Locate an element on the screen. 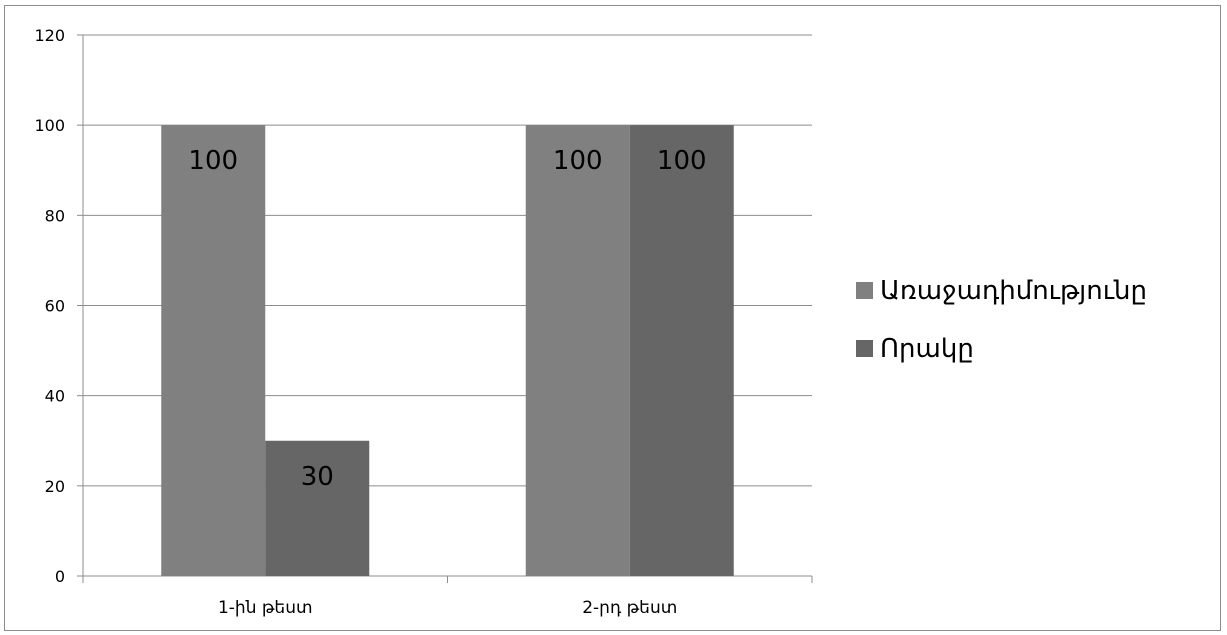 This screenshot has width=1227, height=635. x-category-label: 1-ին թեստ is located at coordinates (265, 608).